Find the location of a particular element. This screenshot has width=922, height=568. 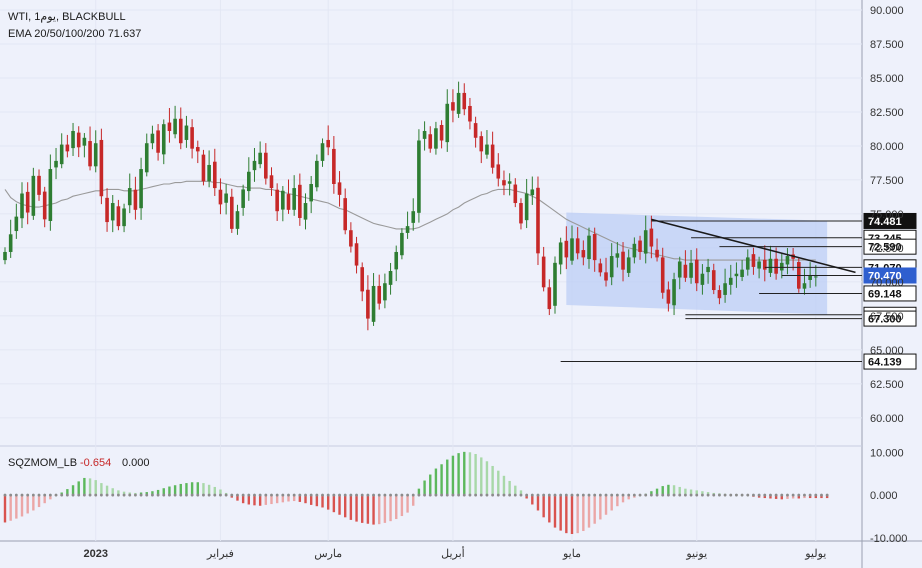

level-tag: 70.470 is located at coordinates (890, 275).